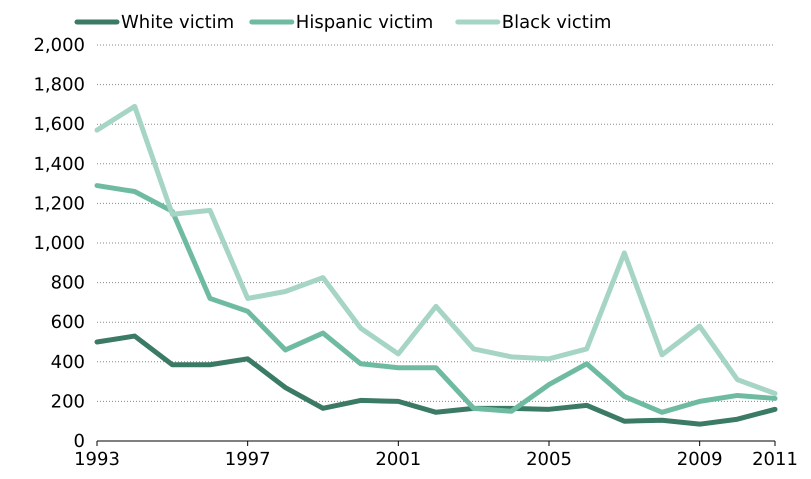 This screenshot has height=479, width=811. Describe the element at coordinates (59, 125) in the screenshot. I see `y-tick-label: 1,600` at that location.